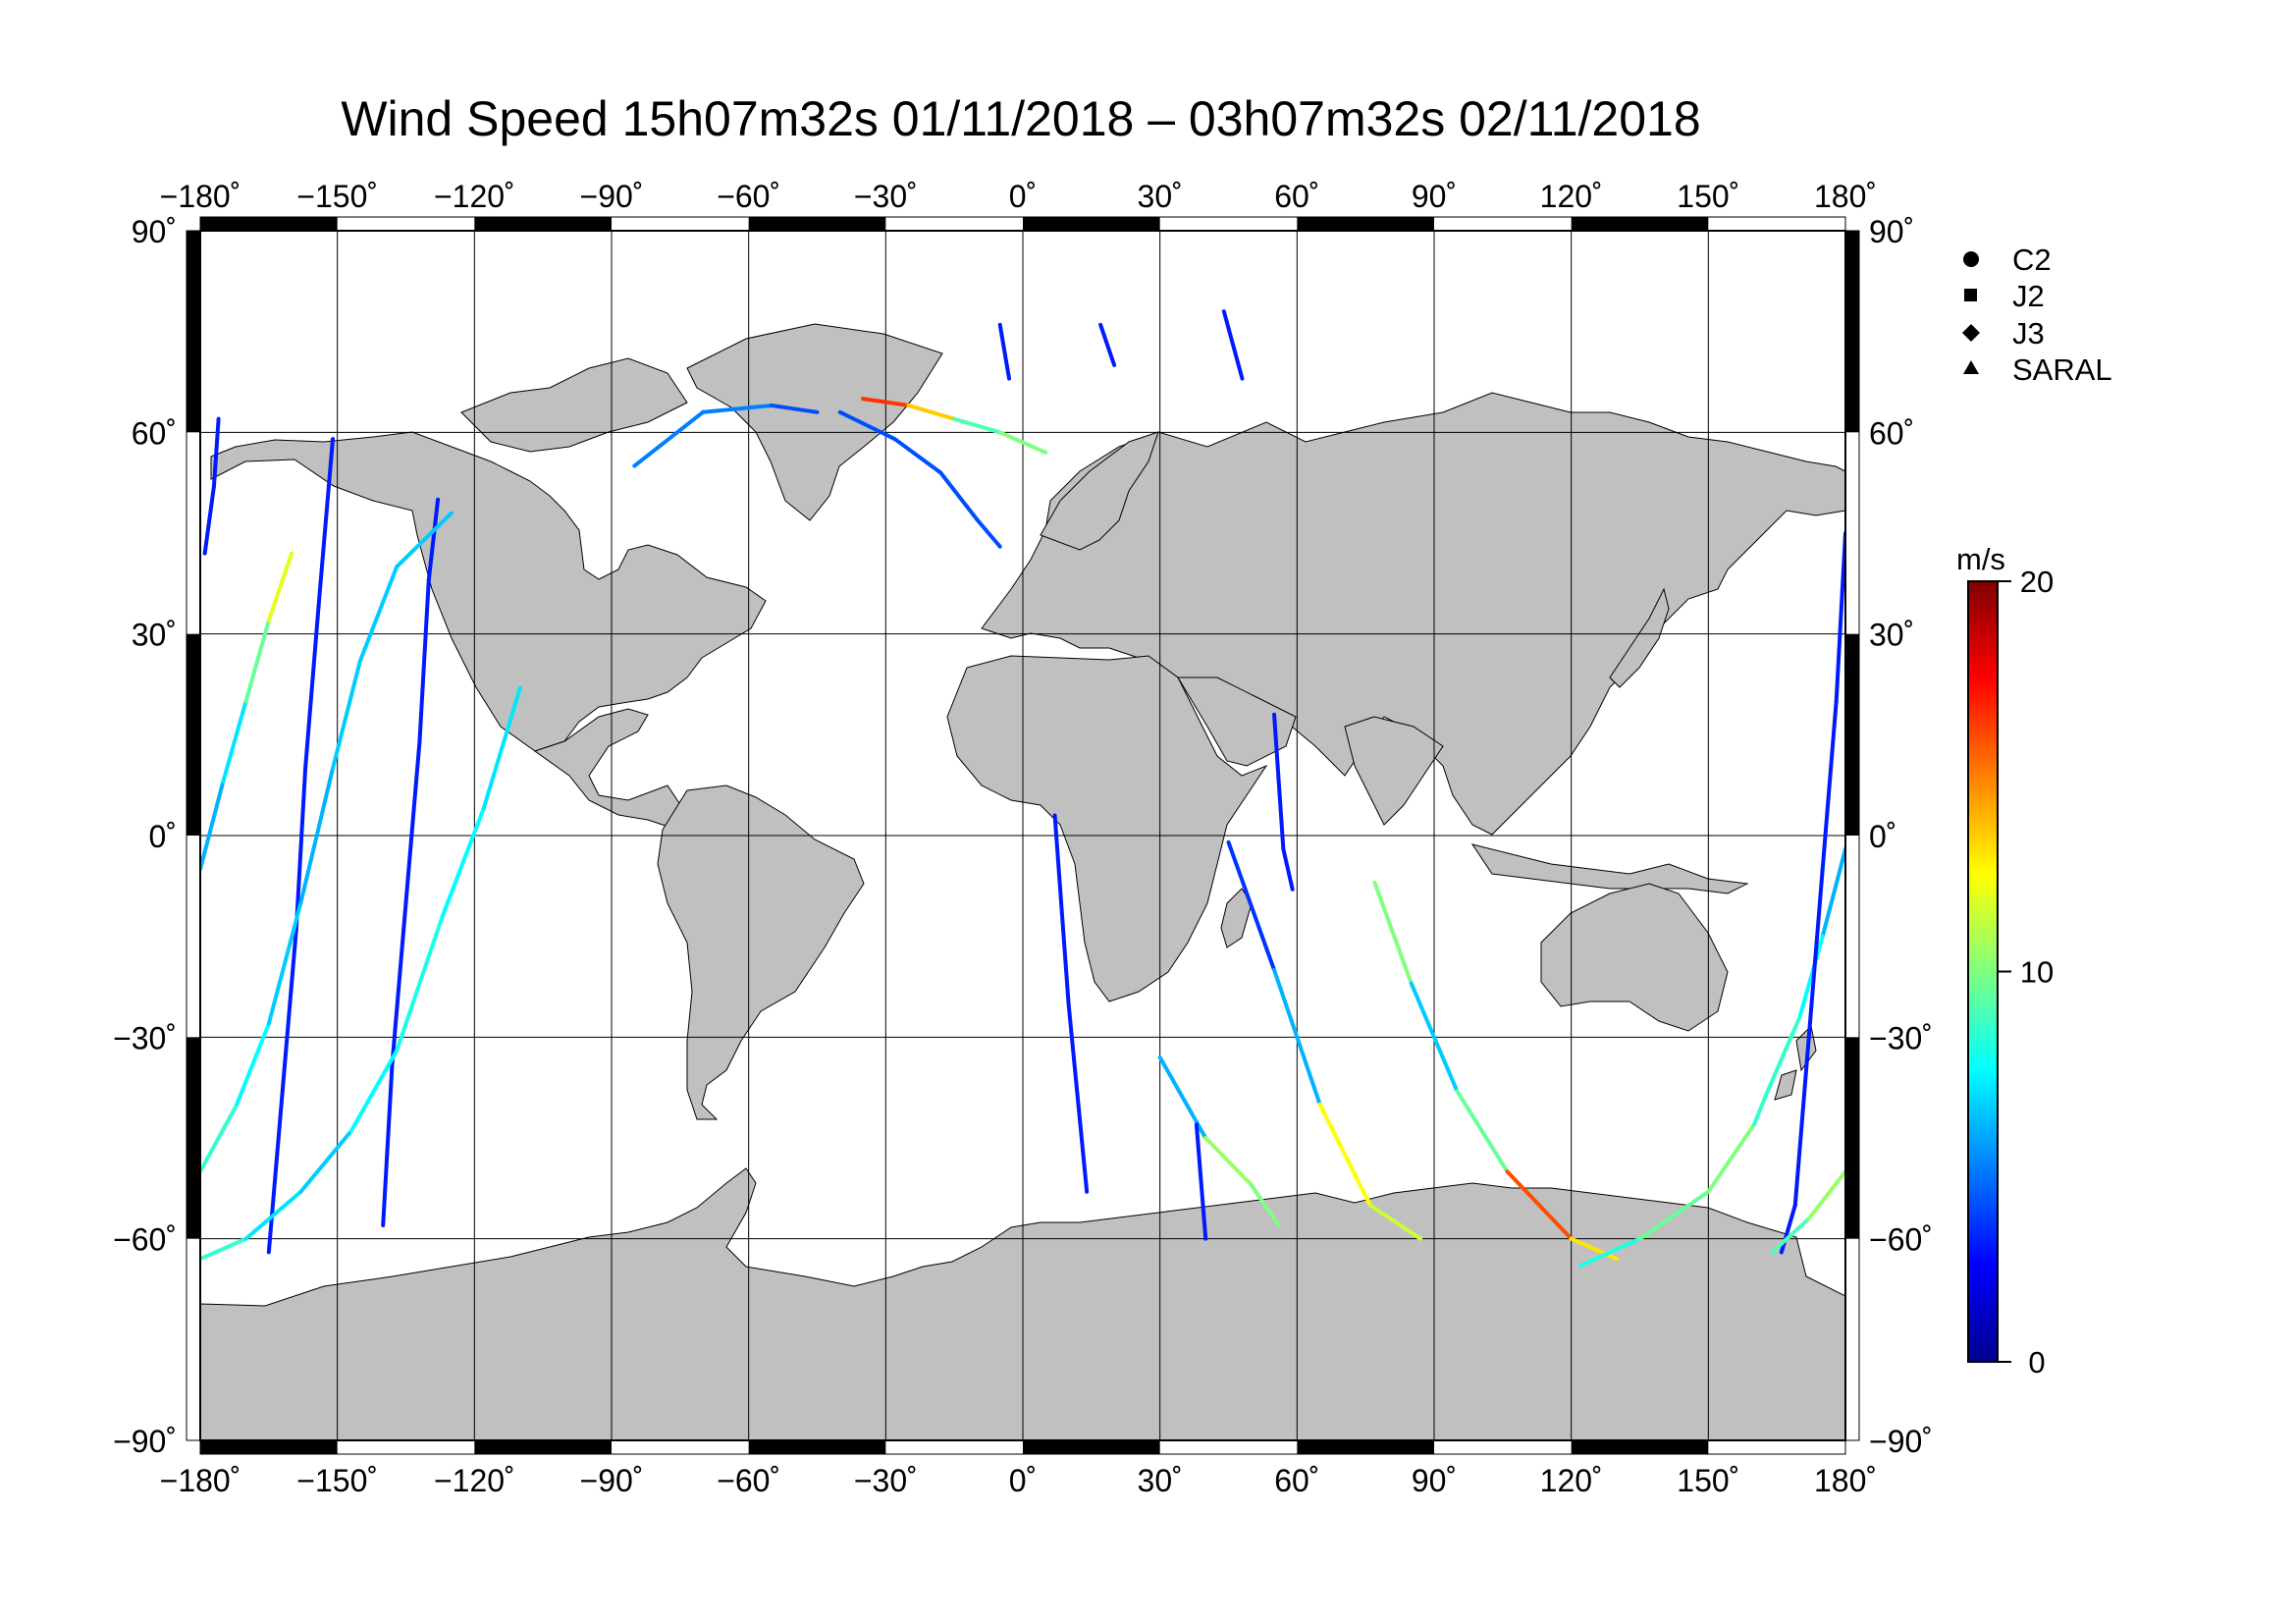  What do you see at coordinates (1236, 918) in the screenshot?
I see `madagascar-landmass` at bounding box center [1236, 918].